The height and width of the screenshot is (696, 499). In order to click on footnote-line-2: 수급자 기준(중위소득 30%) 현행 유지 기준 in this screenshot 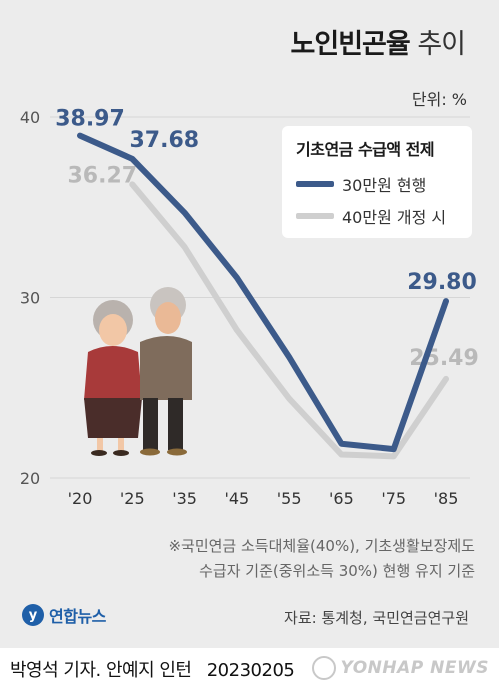, I will do `click(337, 571)`.